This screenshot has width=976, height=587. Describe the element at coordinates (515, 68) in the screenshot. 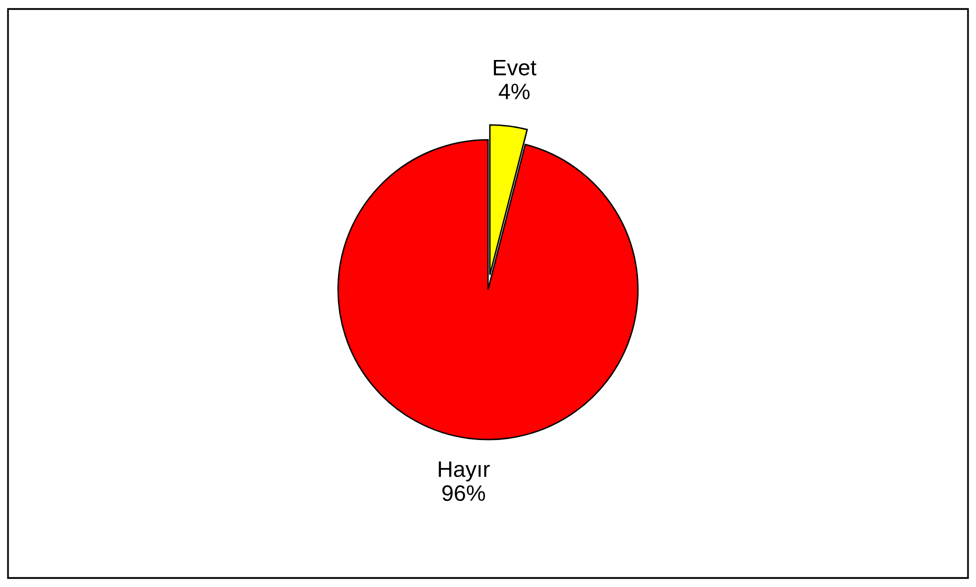

I see `slice-label: Evet` at that location.